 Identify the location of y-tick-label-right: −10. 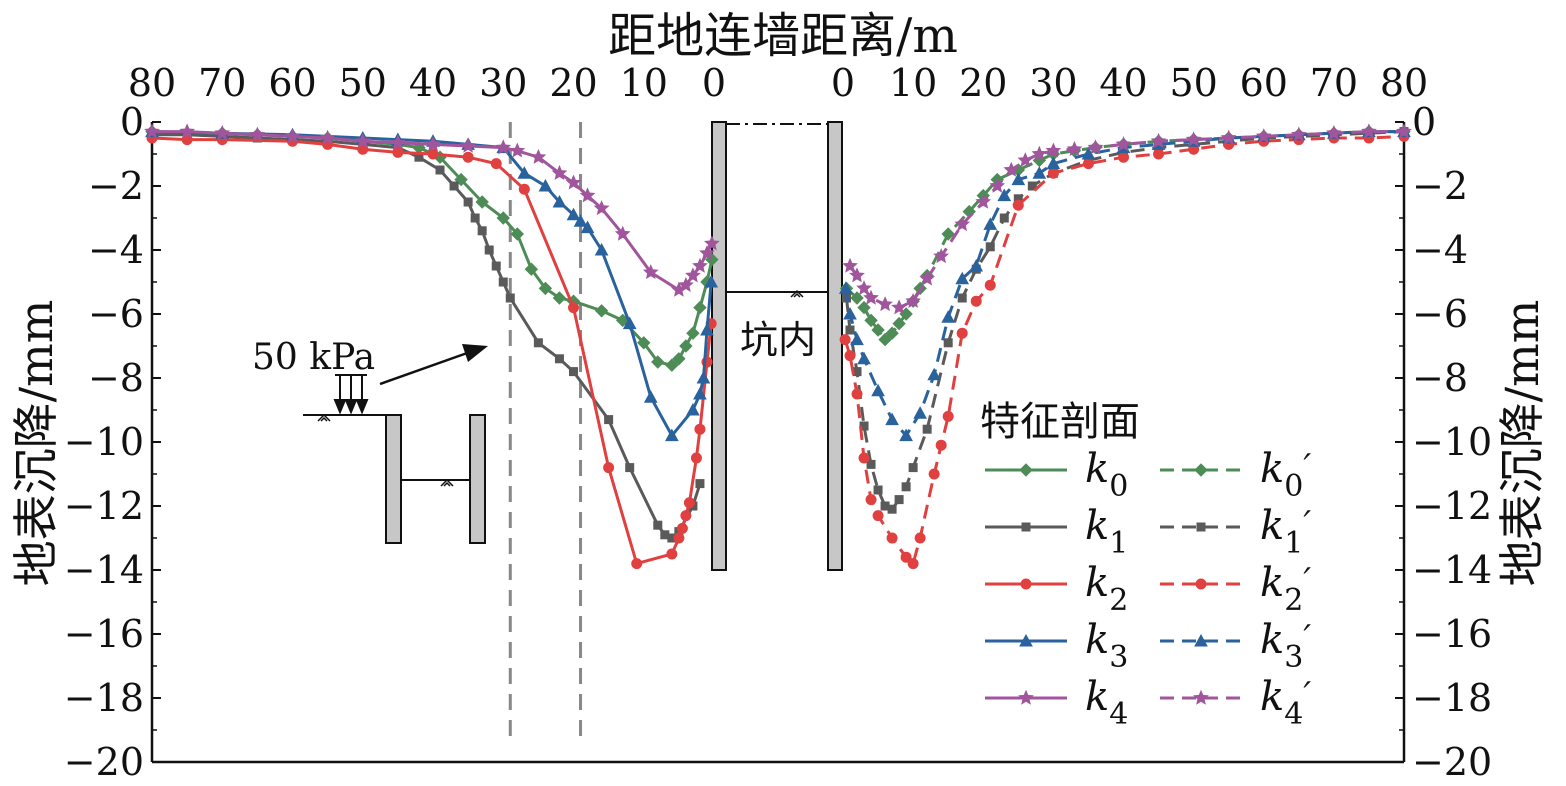
(1452, 442).